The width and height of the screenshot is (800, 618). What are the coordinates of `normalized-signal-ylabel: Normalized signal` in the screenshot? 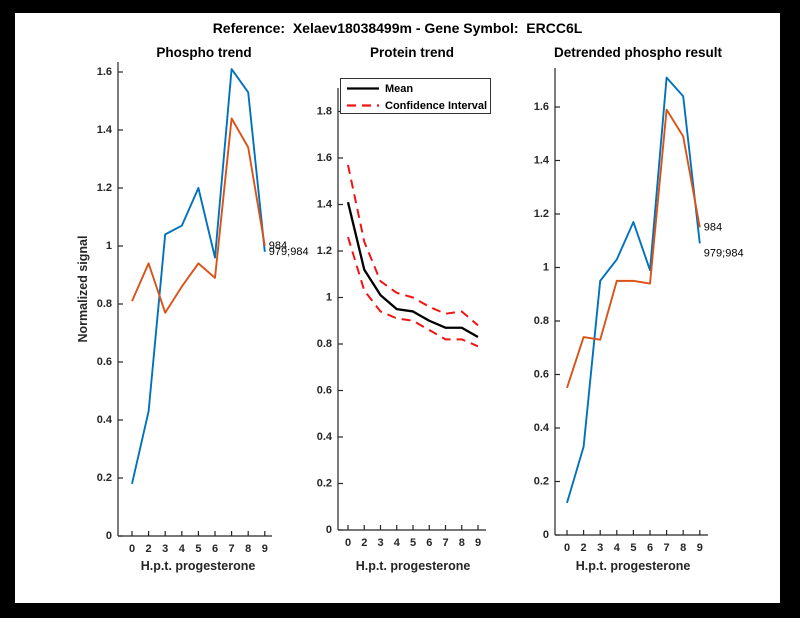 It's located at (83, 289).